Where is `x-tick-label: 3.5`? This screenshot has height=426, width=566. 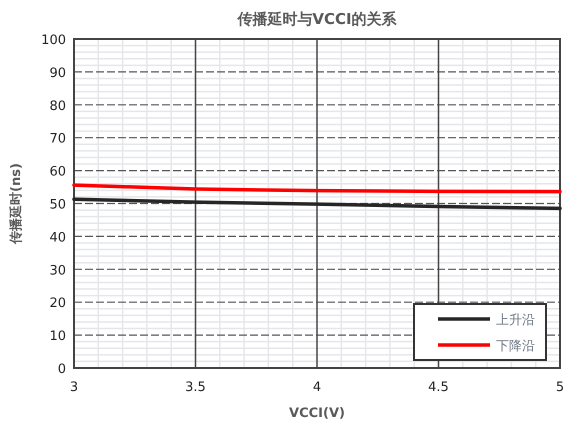 x-tick-label: 3.5 is located at coordinates (195, 387).